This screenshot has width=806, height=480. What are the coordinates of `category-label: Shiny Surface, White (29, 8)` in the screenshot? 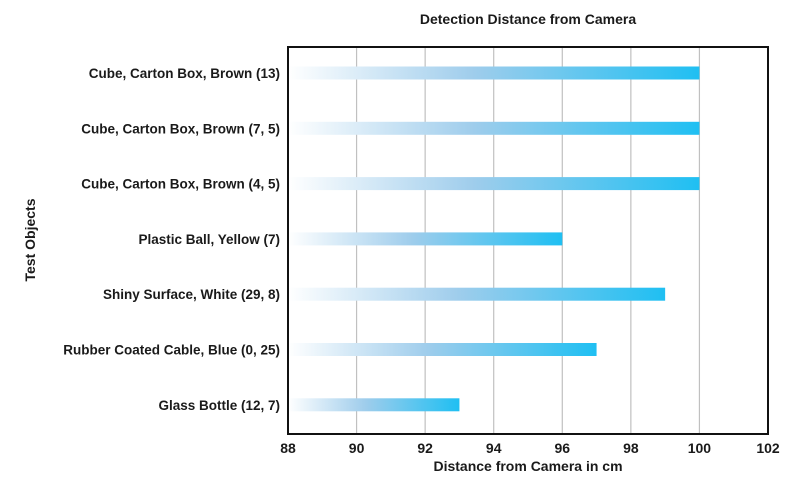 It's located at (191, 294).